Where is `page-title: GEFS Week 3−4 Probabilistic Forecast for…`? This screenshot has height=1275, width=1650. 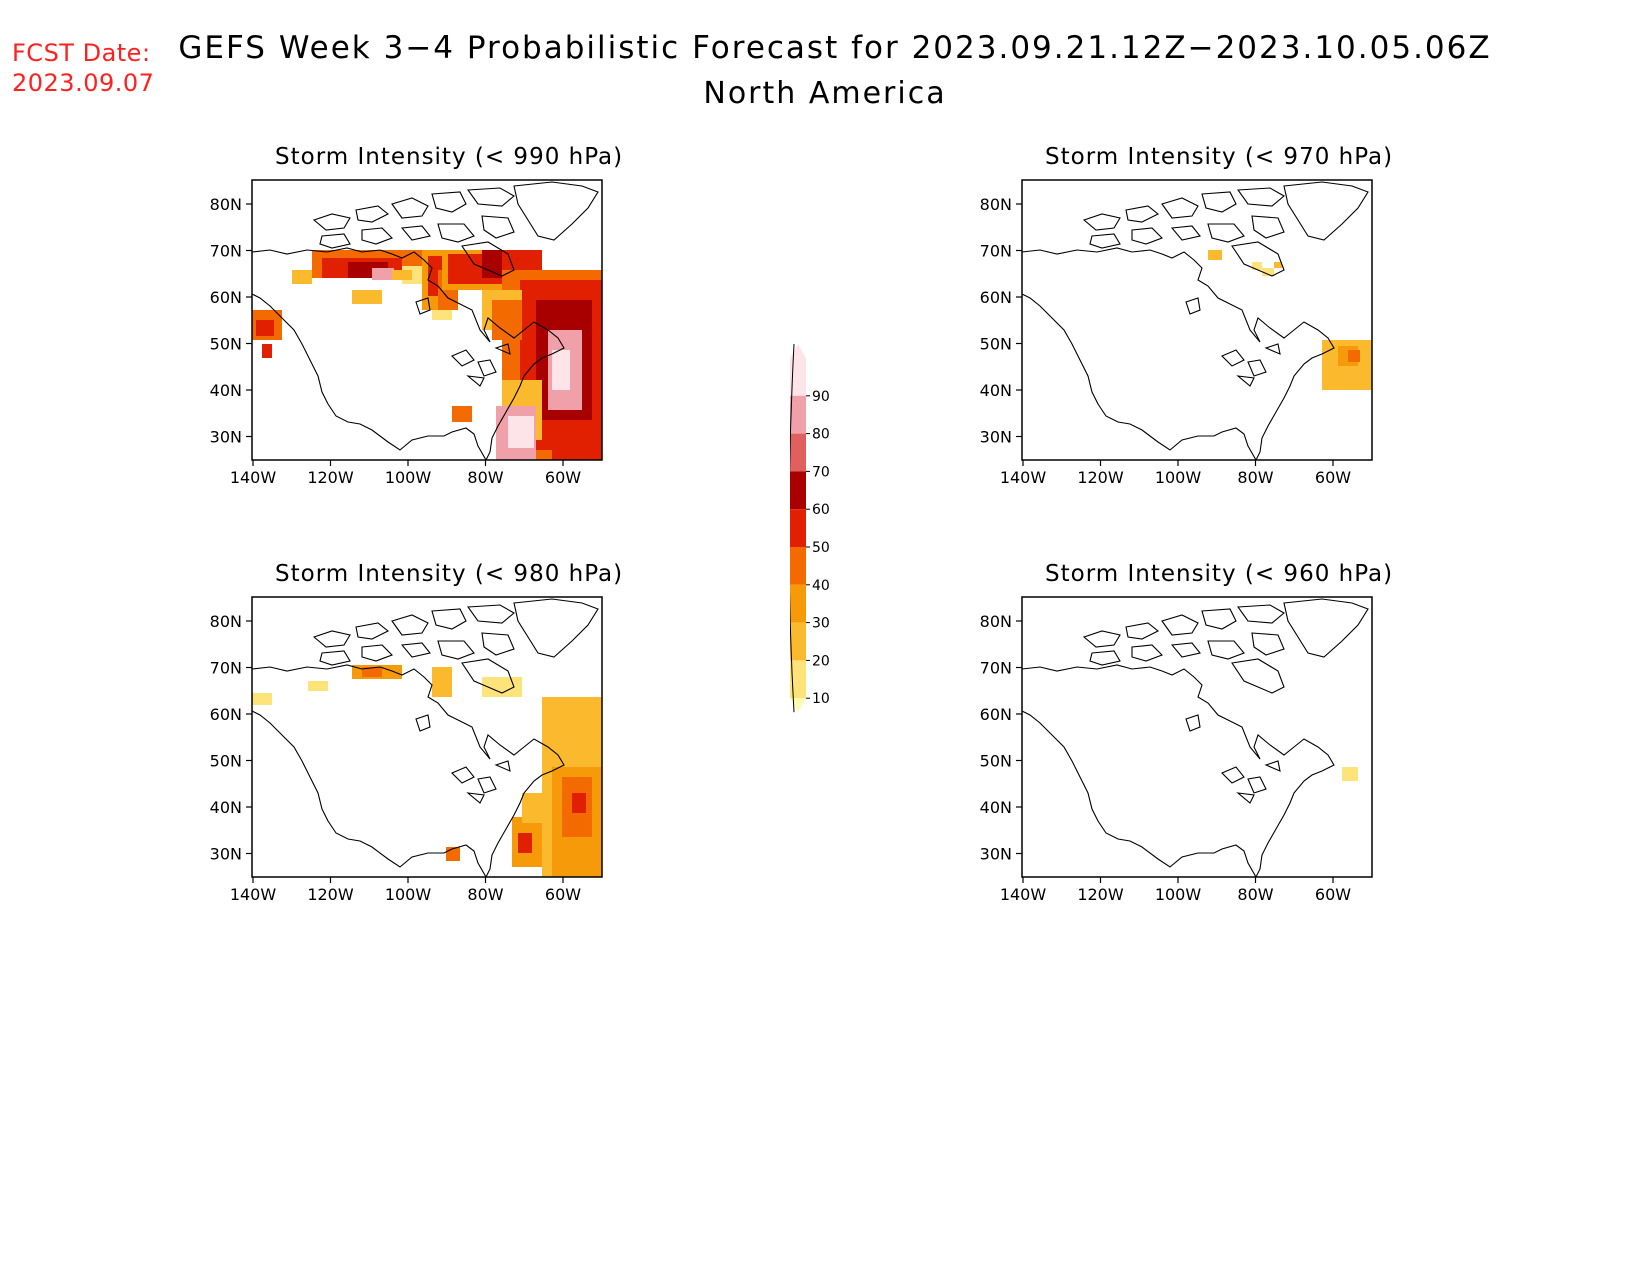
page-title: GEFS Week 3−4 Probabilistic Forecast for… is located at coordinates (835, 48).